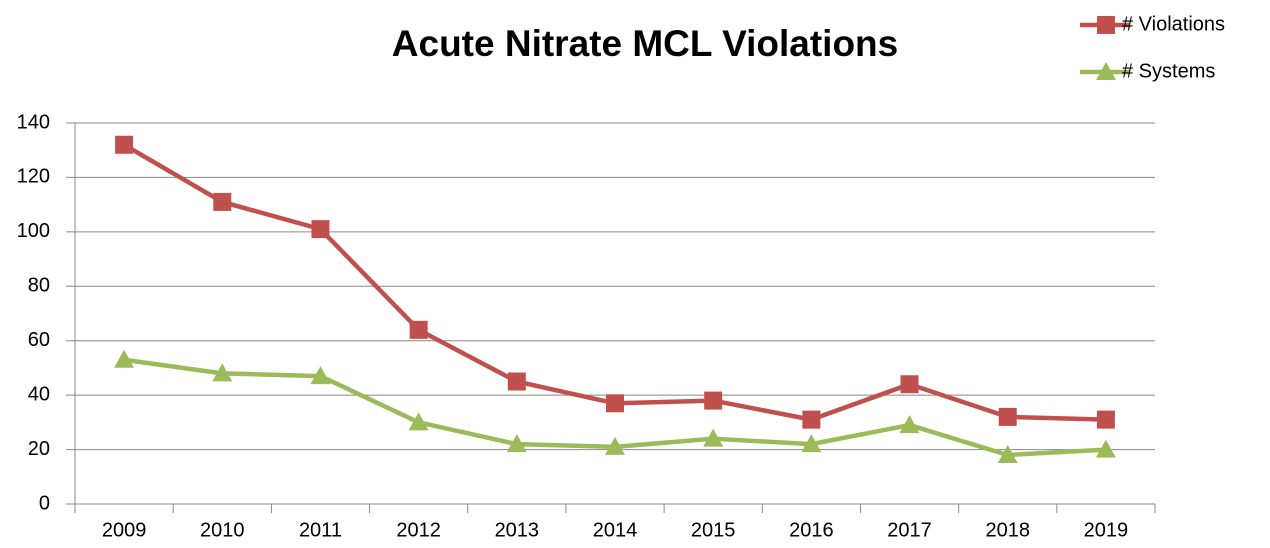 The width and height of the screenshot is (1270, 548). I want to click on x-tick-label: 2013, so click(517, 530).